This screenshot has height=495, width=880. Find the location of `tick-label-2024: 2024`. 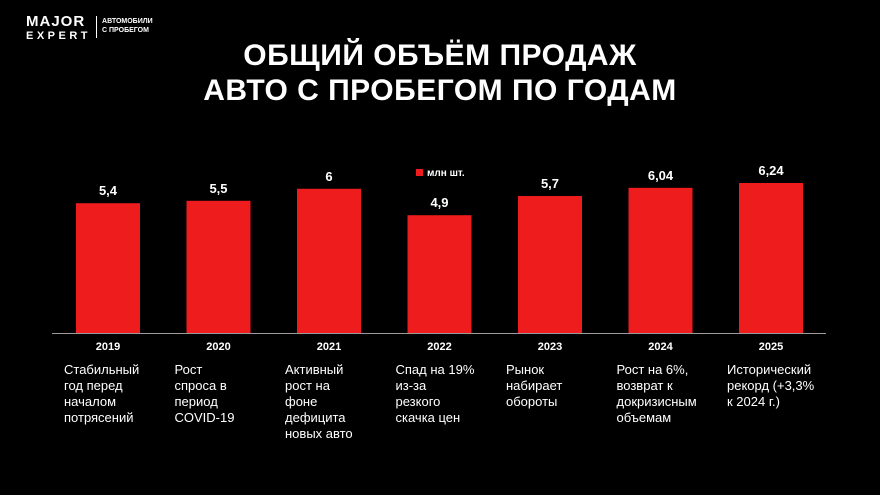

tick-label-2024: 2024 is located at coordinates (660, 347).